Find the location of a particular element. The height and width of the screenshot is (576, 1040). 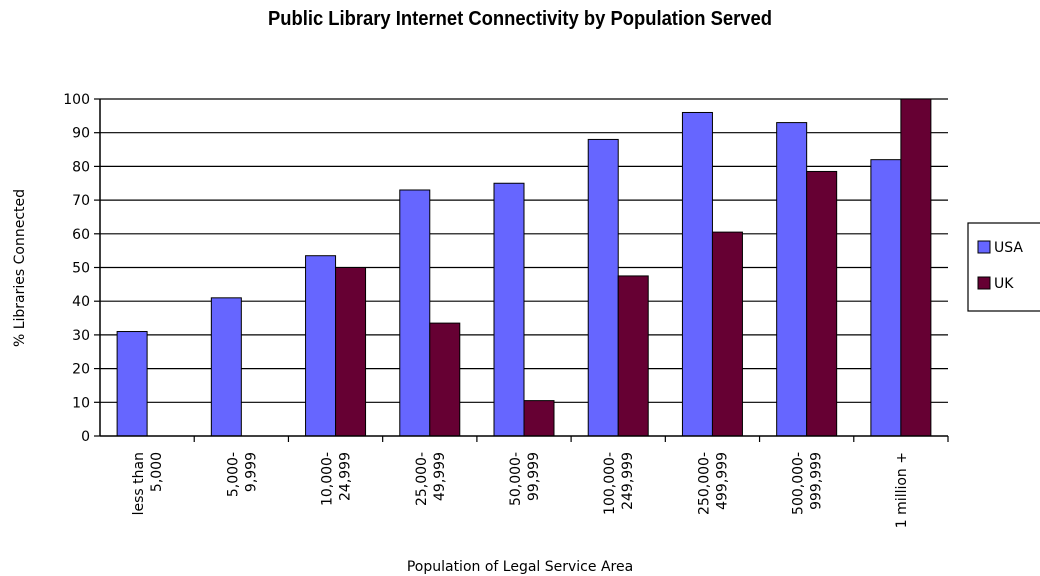

legend: USA UK is located at coordinates (1004, 267).